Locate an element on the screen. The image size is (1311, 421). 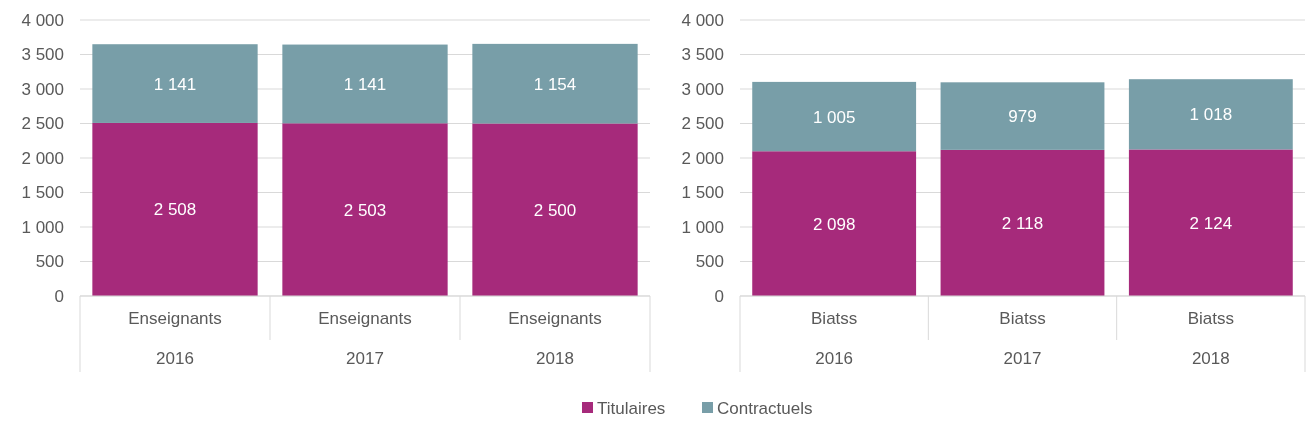
data-label: 1 018 is located at coordinates (1211, 115).